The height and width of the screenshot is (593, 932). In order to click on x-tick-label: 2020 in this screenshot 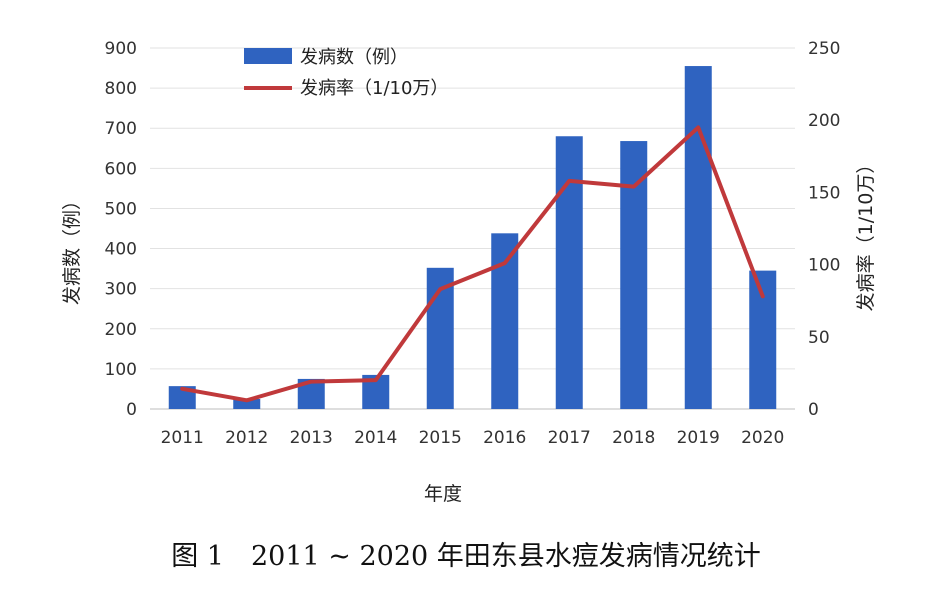, I will do `click(762, 438)`.